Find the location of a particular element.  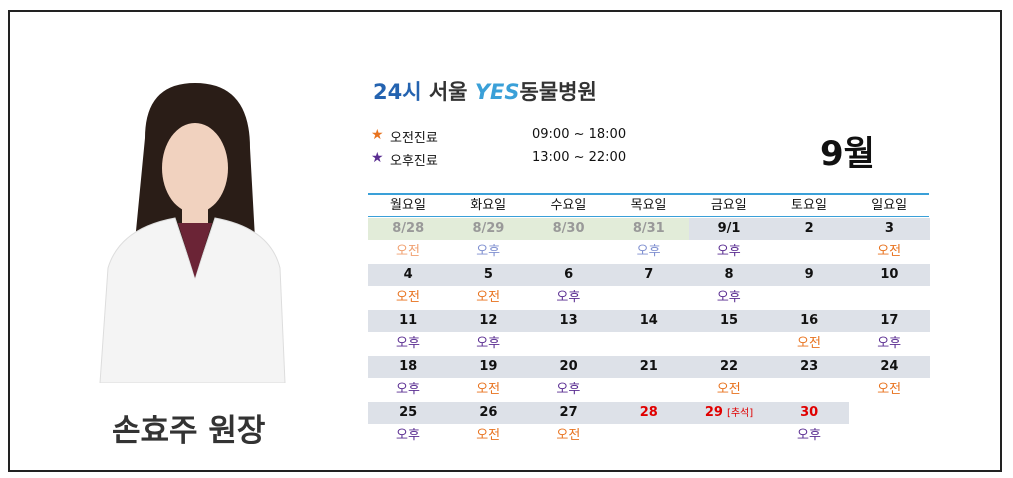

date: 18 is located at coordinates (408, 366).